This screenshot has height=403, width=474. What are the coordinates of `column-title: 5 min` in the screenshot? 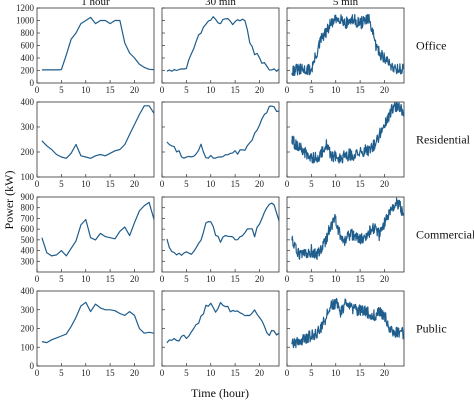 It's located at (346, 4).